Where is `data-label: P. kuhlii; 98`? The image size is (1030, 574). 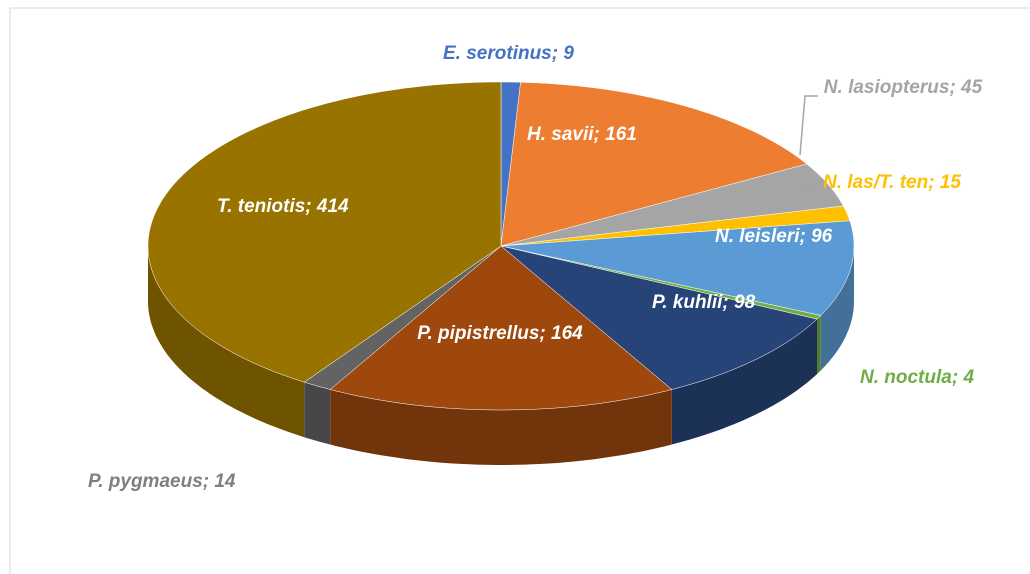 data-label: P. kuhlii; 98 is located at coordinates (704, 302).